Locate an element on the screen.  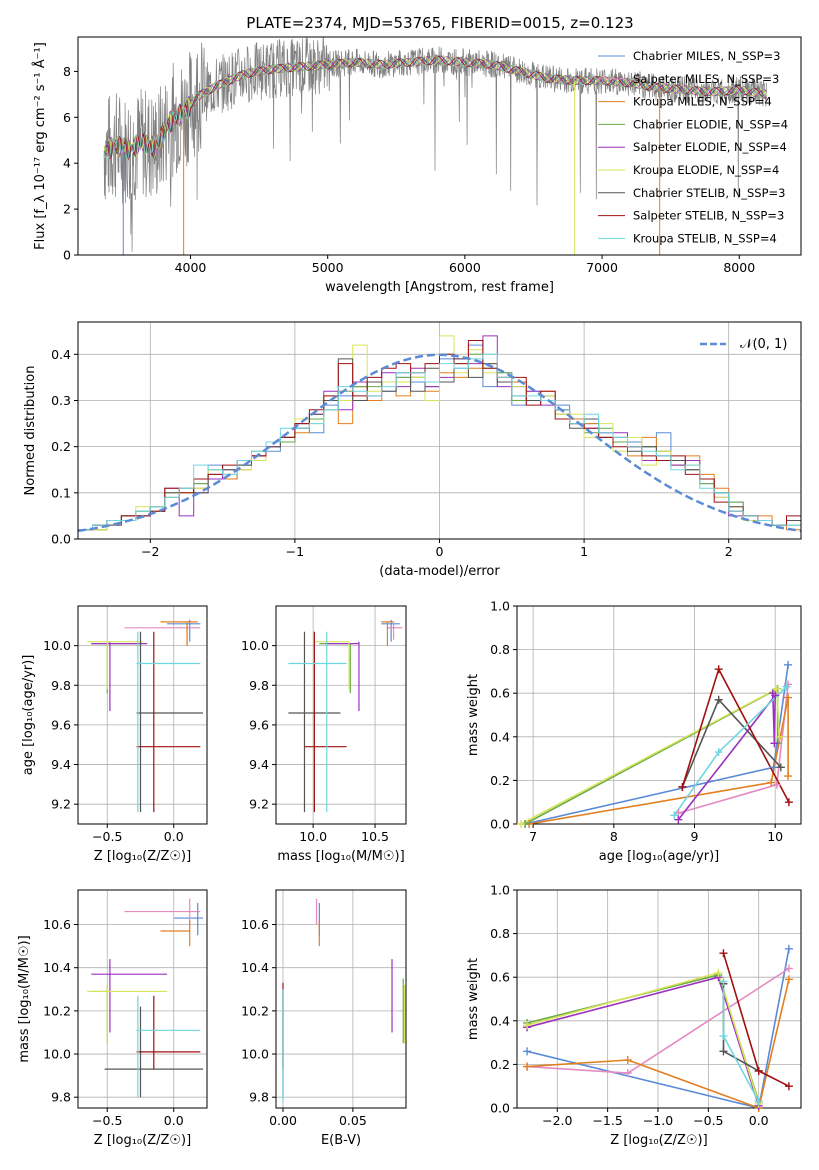
y-axis-label: Flux [f_λ 10⁻¹⁷ erg cm⁻² s⁻¹ Å⁻¹] is located at coordinates (40, 146).